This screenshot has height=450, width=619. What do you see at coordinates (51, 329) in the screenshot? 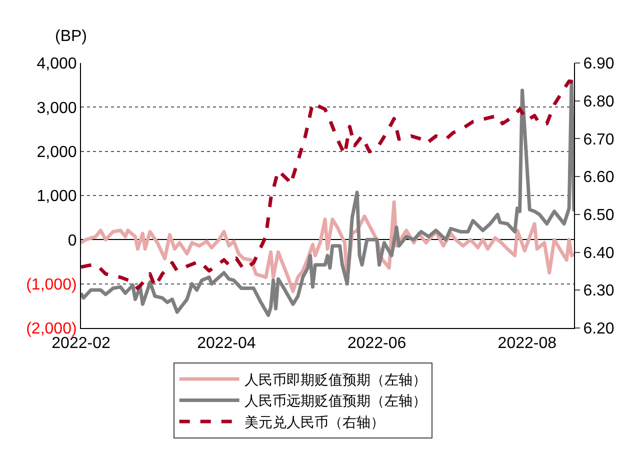
I see `y-tick-label: (2,000)` at bounding box center [51, 329].